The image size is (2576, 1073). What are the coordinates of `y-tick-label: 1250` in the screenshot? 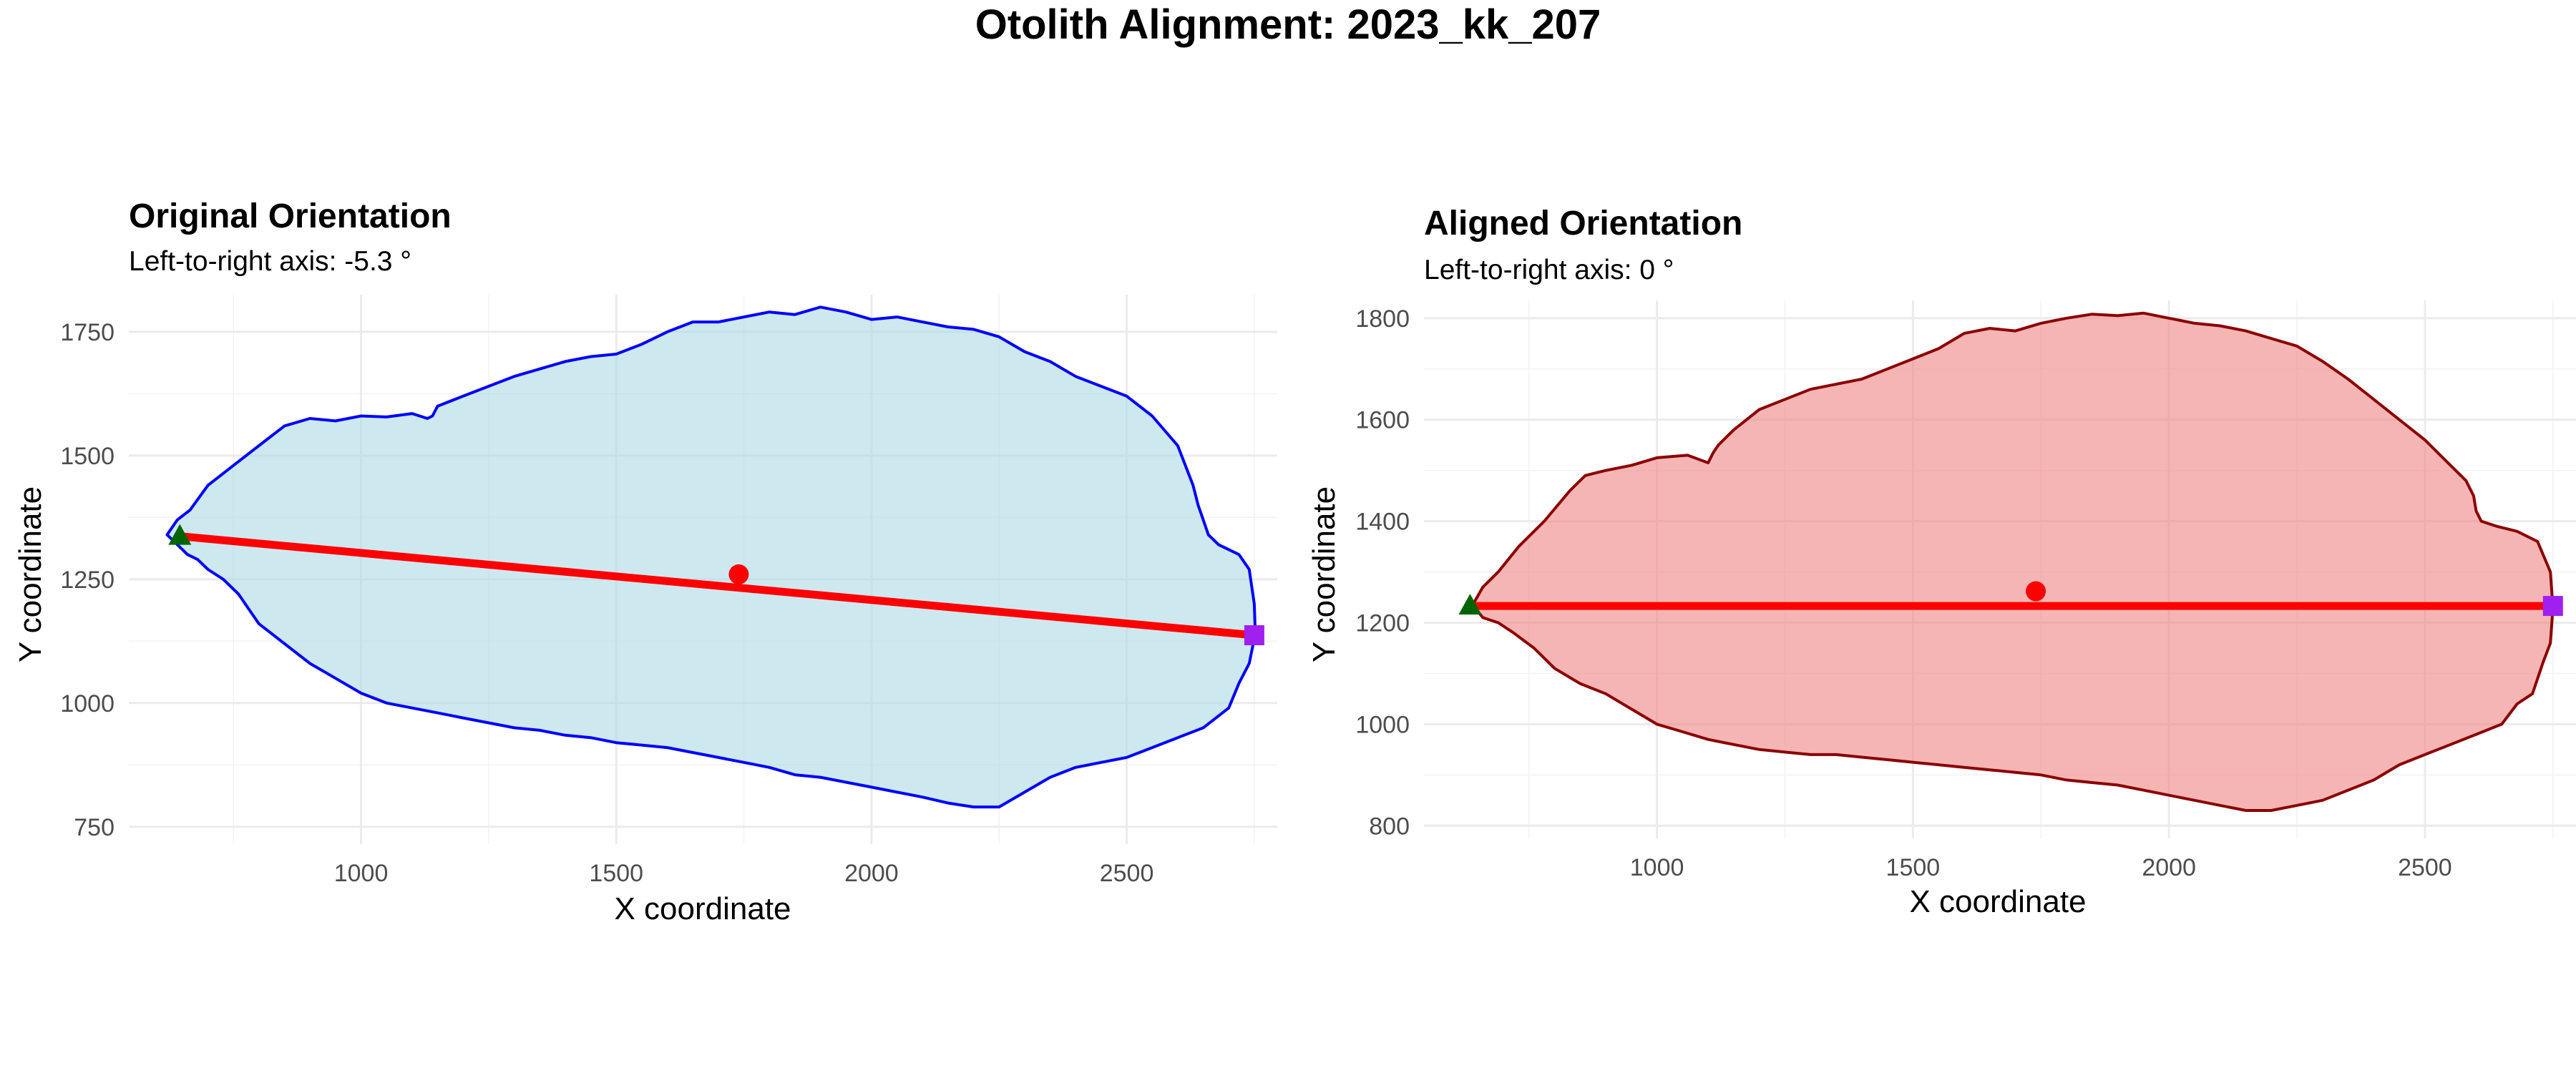 It's located at (87, 580).